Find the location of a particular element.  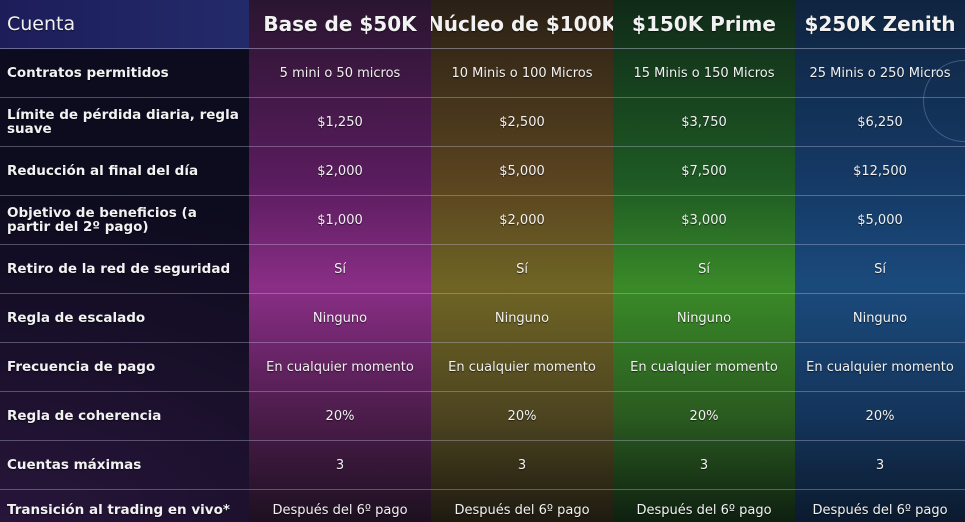

table-cell: $3,000 is located at coordinates (704, 220).